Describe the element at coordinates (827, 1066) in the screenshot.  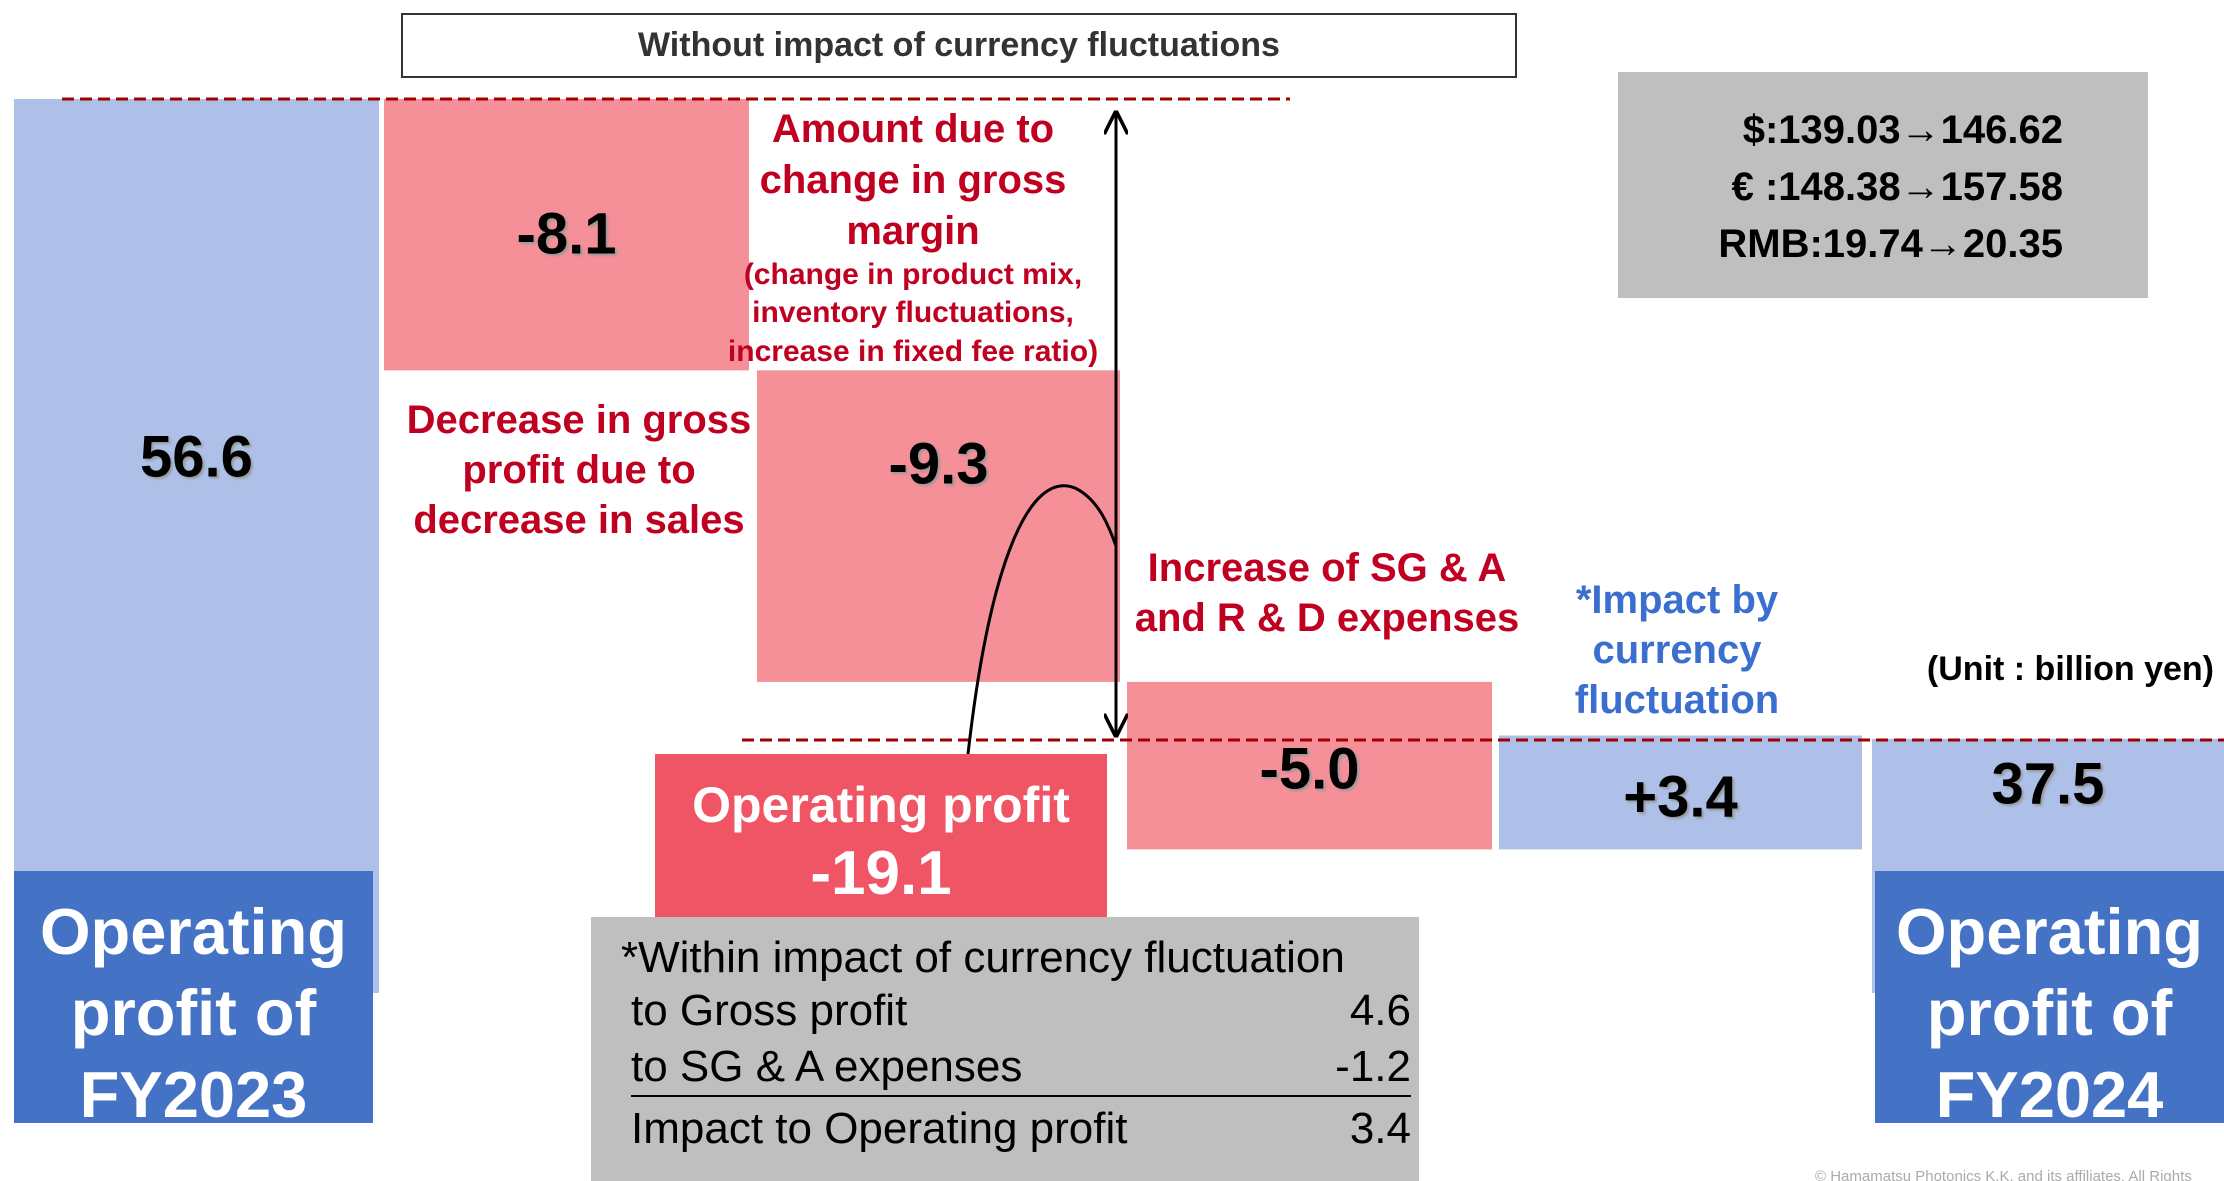
I see `table-label: to SG & A expenses` at that location.